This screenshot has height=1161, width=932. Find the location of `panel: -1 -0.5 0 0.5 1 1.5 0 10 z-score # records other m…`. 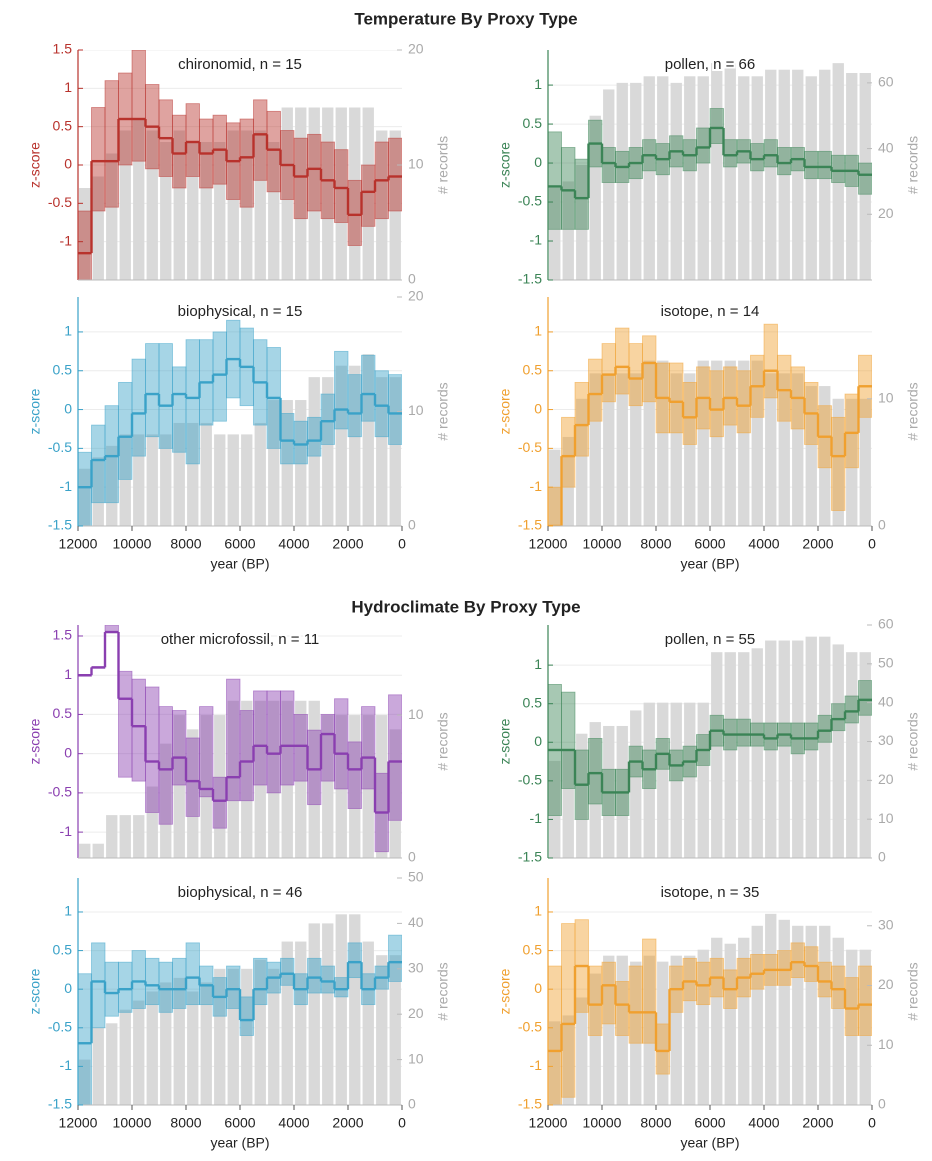

panel: -1 -0.5 0 0.5 1 1.5 0 10 z-score # records other m… is located at coordinates (239, 745).